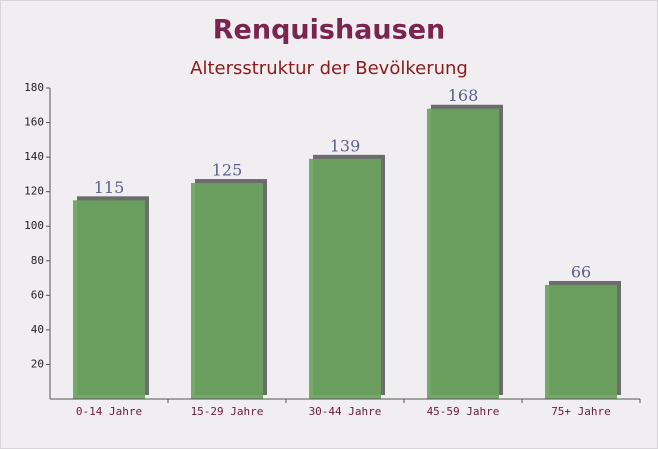  I want to click on chart-subtitle: Altersstruktur der Bevölkerung, so click(329, 68).